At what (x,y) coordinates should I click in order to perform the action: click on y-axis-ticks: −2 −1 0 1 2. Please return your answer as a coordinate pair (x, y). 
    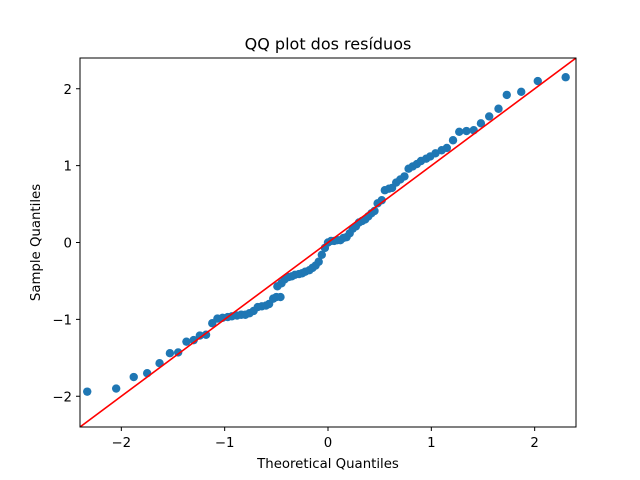
    Looking at the image, I should click on (66, 244).